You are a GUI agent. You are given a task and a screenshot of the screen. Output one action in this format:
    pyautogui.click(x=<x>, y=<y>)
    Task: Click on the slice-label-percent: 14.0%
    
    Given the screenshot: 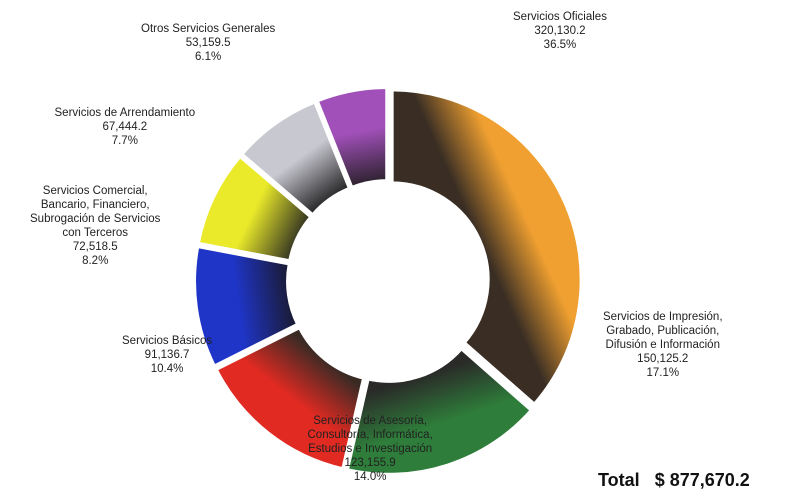 What is the action you would take?
    pyautogui.click(x=370, y=477)
    